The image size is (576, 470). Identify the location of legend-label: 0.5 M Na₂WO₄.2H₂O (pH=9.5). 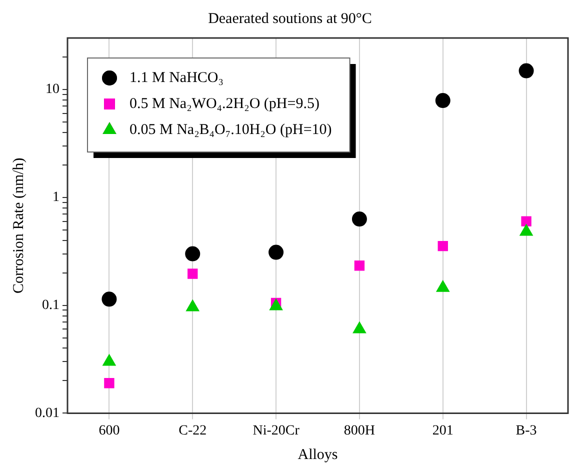
(225, 104).